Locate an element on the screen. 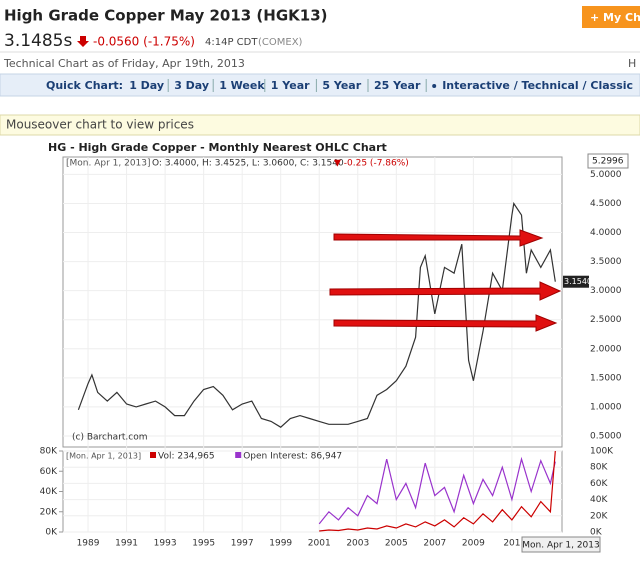  x-tick-label: 1997 is located at coordinates (242, 544).